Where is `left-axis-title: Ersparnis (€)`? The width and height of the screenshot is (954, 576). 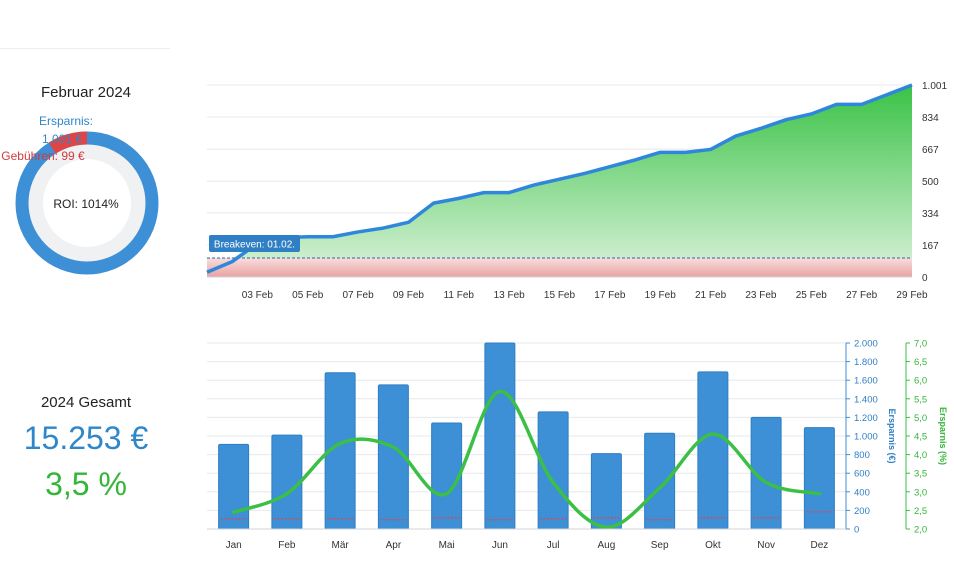
left-axis-title: Ersparnis (€) is located at coordinates (892, 435).